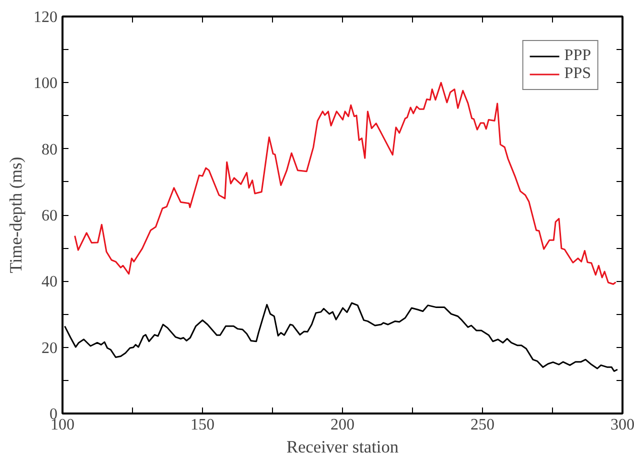 The width and height of the screenshot is (634, 459). What do you see at coordinates (46, 83) in the screenshot?
I see `y-tick-label: 100` at bounding box center [46, 83].